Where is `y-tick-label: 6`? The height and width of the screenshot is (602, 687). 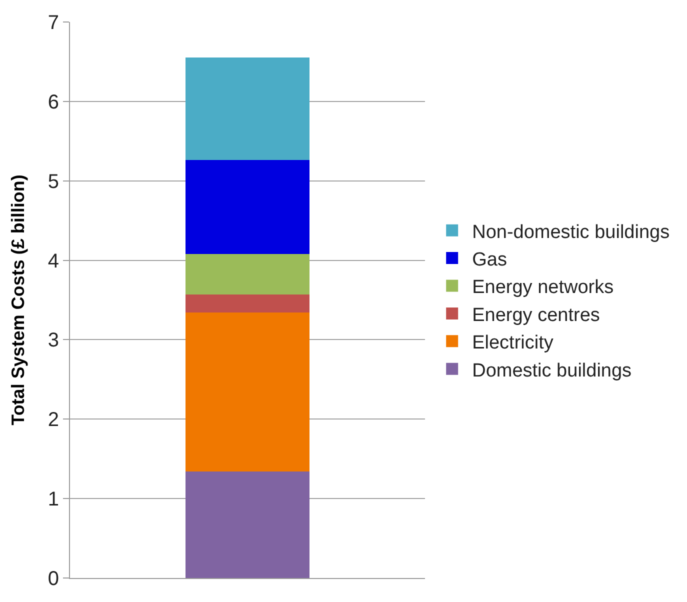 y-tick-label: 6 is located at coordinates (53, 102).